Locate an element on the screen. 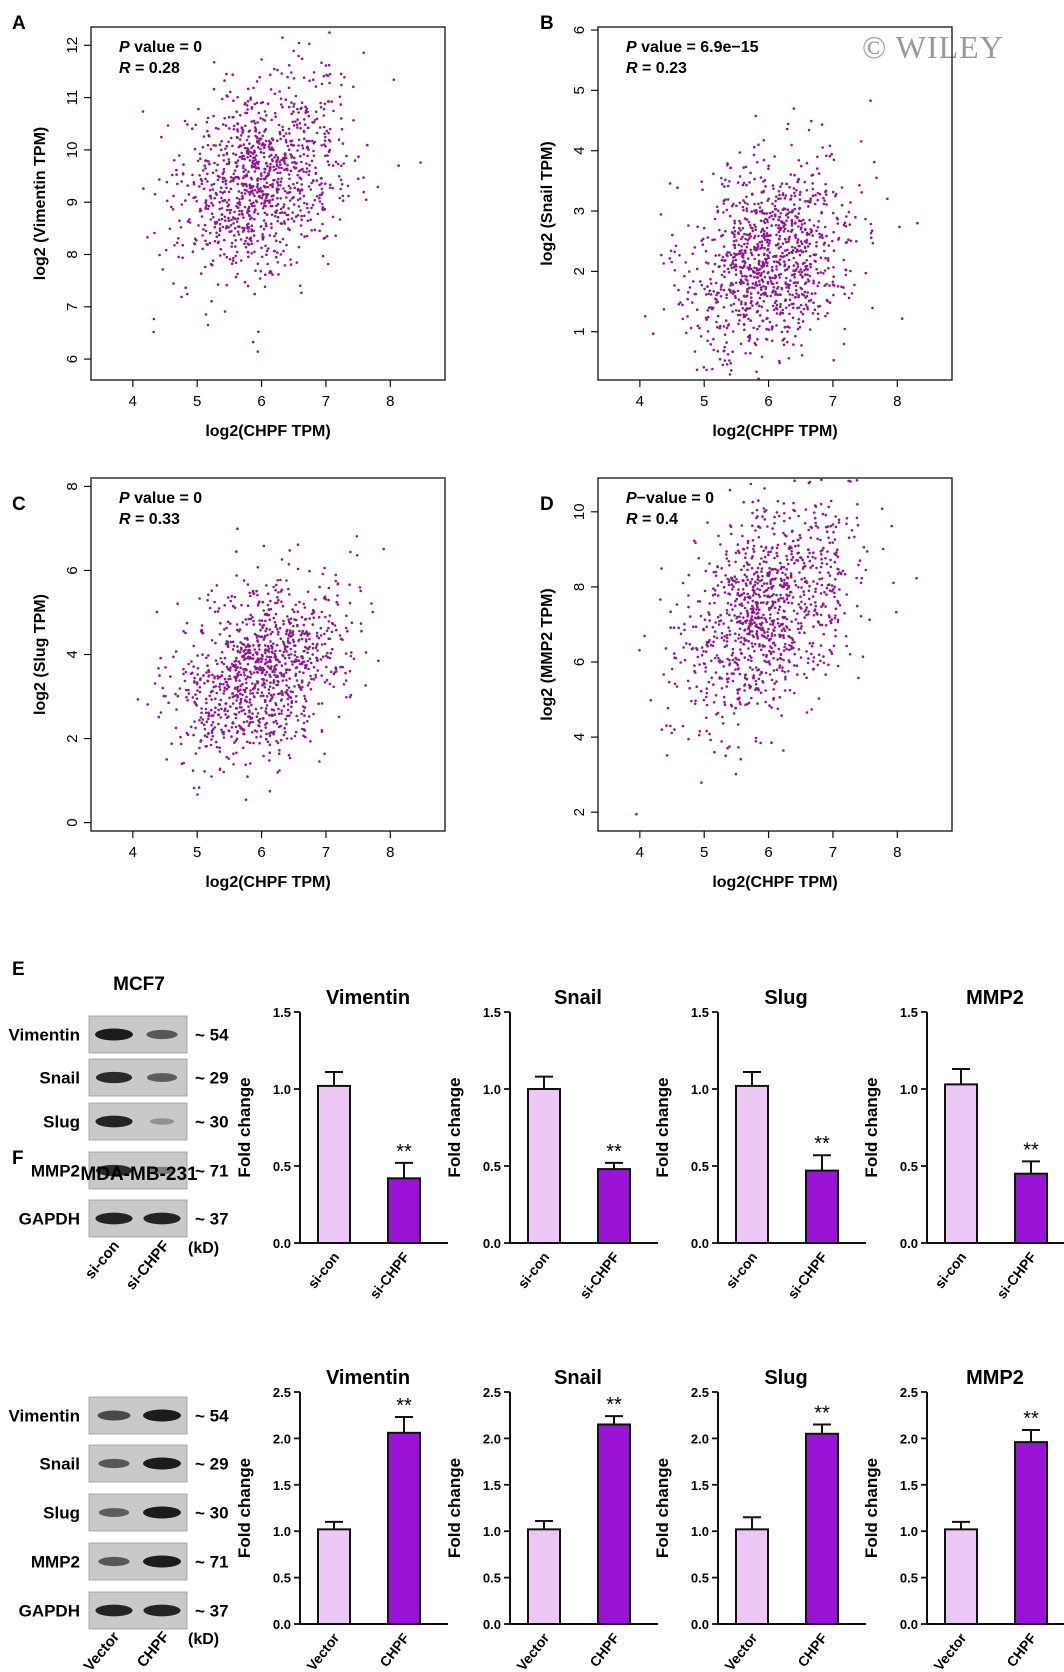  y-tick-label: 6 is located at coordinates (72, 359).